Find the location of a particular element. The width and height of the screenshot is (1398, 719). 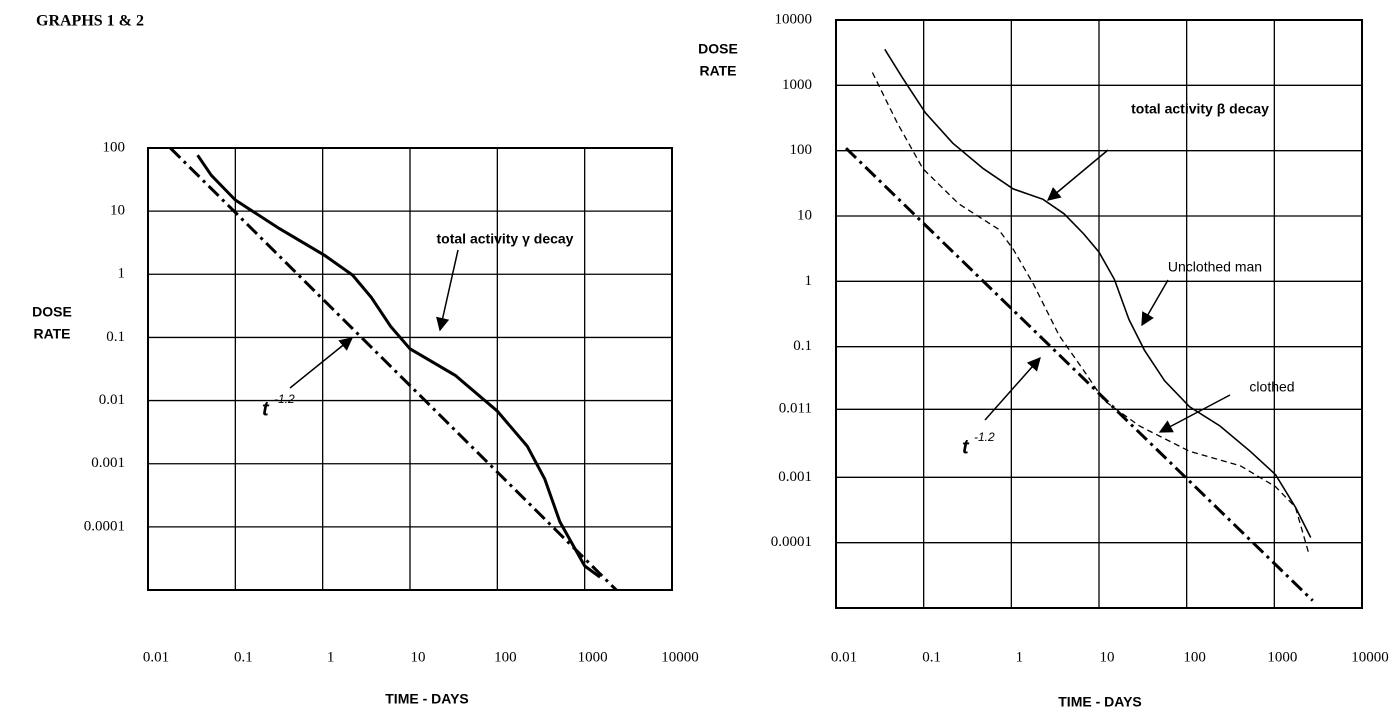

y-tick-label: 0.01 is located at coordinates (112, 400).